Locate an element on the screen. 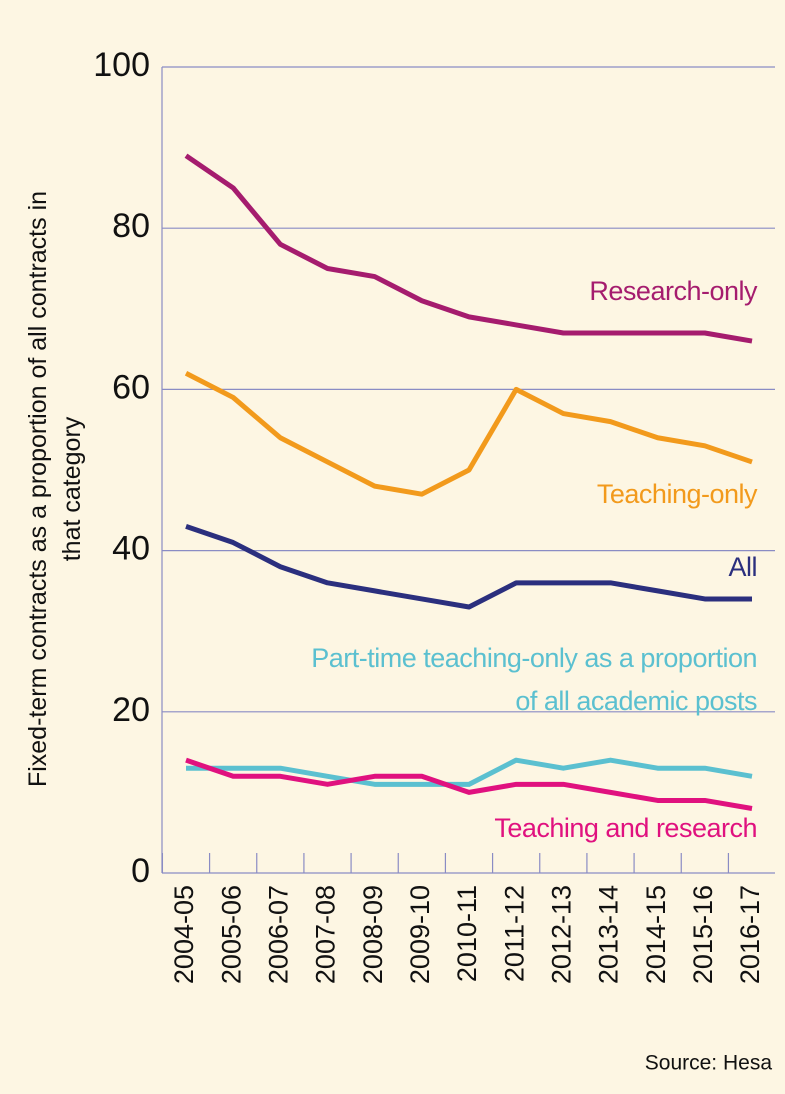 The width and height of the screenshot is (785, 1094). x-tick-label: 2009-10 is located at coordinates (420, 934).